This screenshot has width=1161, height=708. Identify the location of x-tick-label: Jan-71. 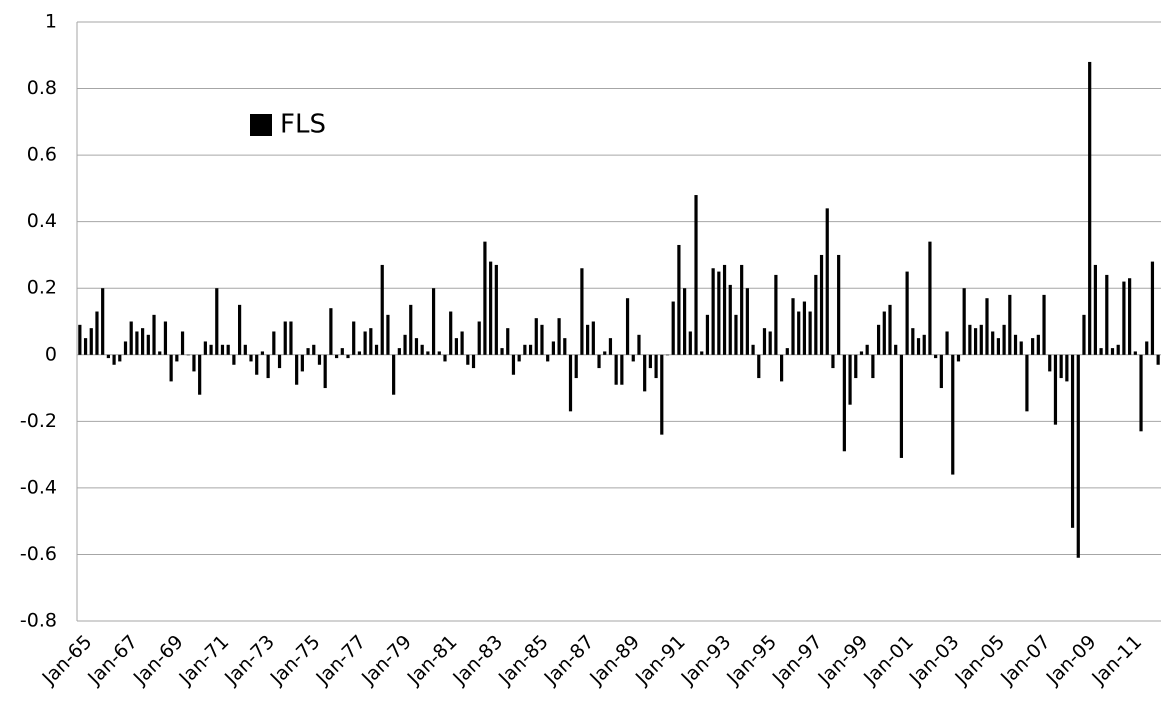
(203, 660).